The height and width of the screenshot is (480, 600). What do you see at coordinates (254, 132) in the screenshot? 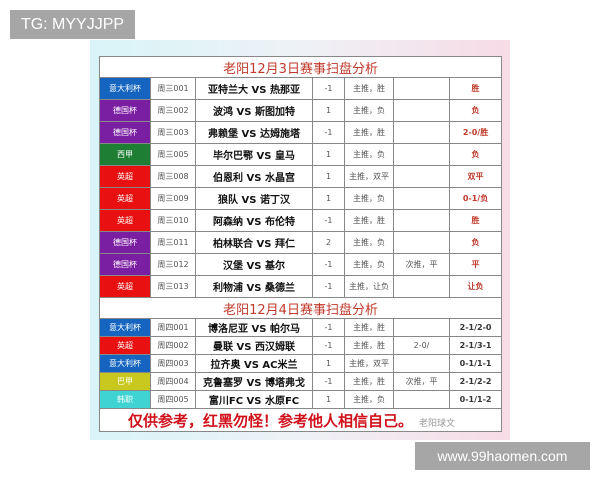
I see `match-name: 弗赖堡 VS 达姆施塔` at bounding box center [254, 132].